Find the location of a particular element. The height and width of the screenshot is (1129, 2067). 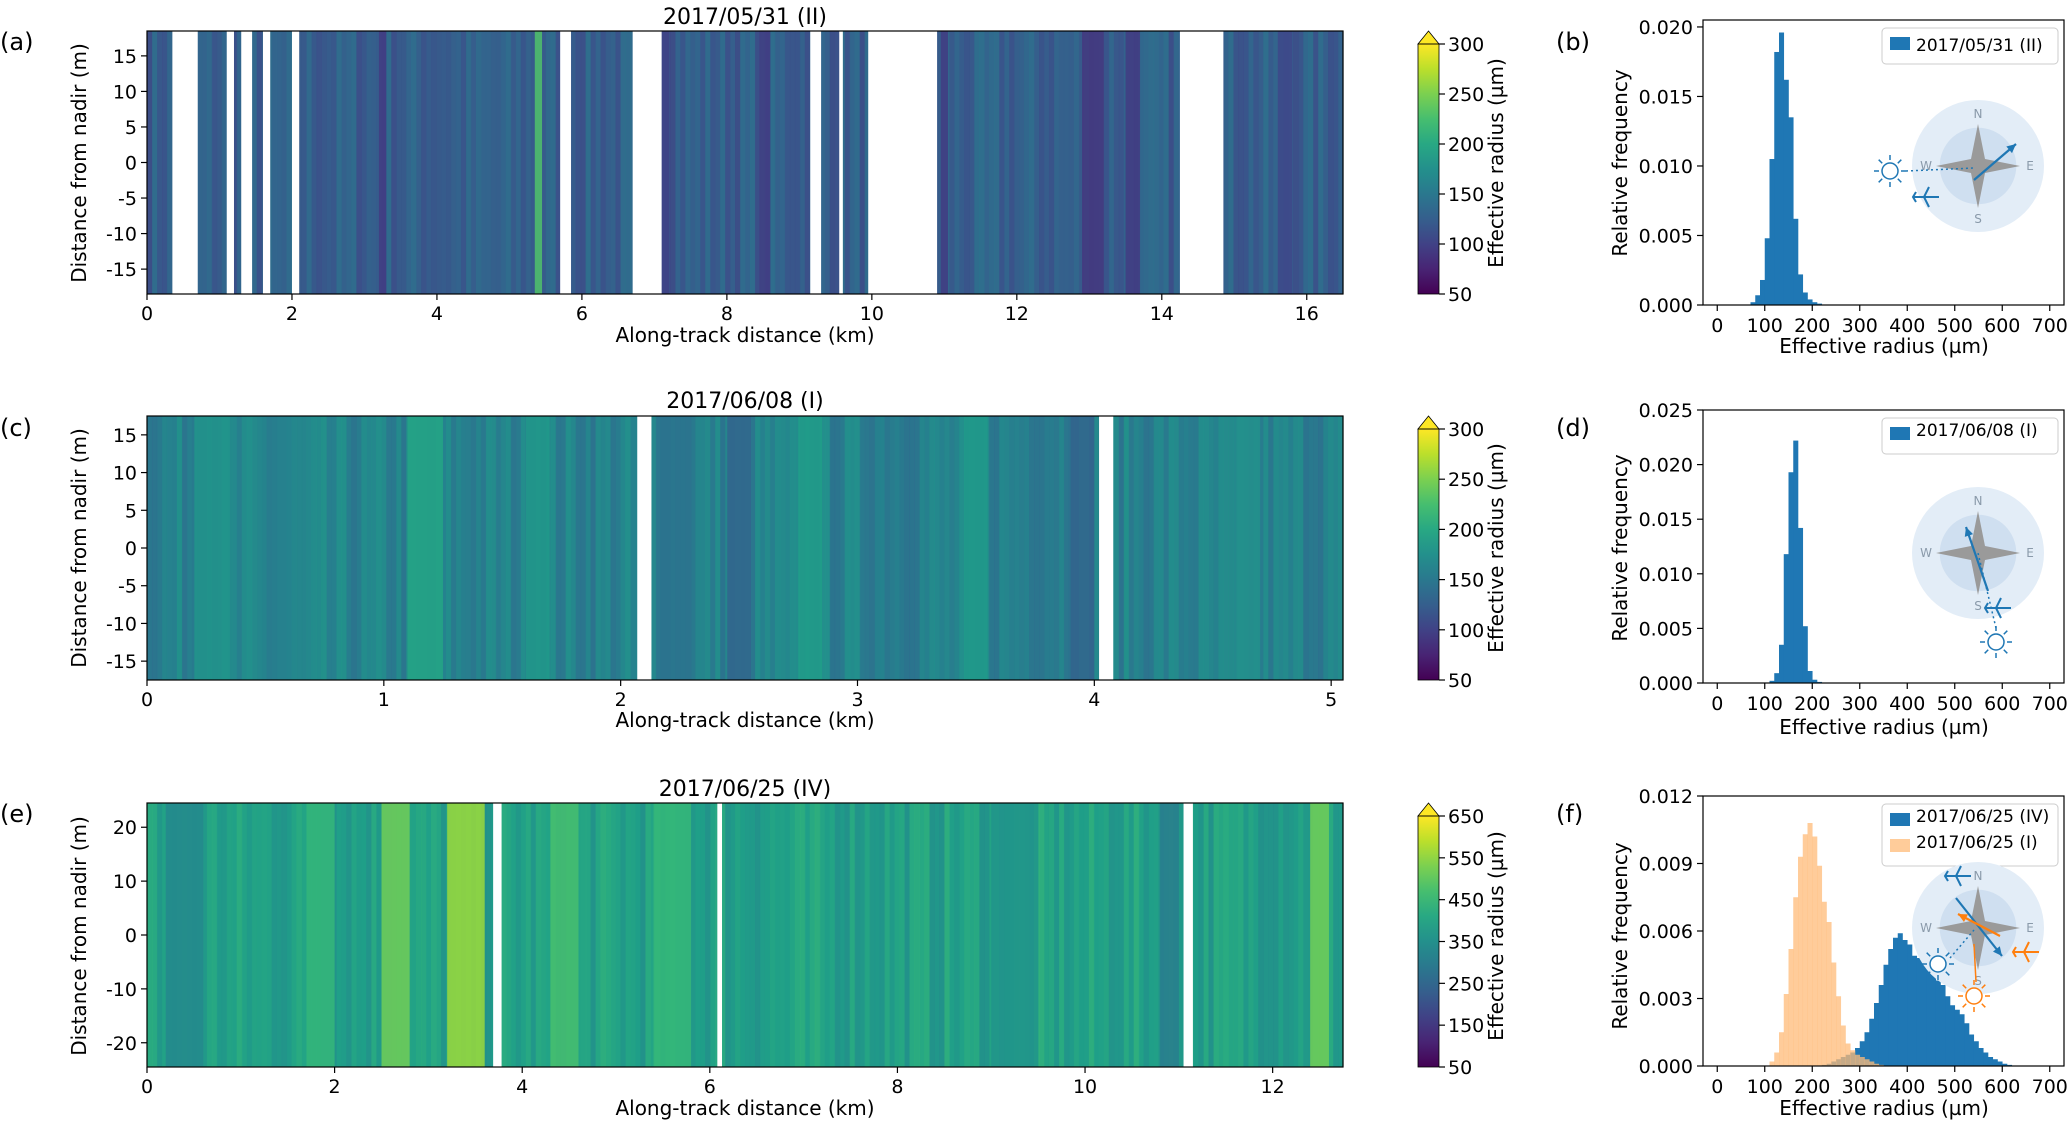

sun-ray-line is located at coordinates (1975, 963).